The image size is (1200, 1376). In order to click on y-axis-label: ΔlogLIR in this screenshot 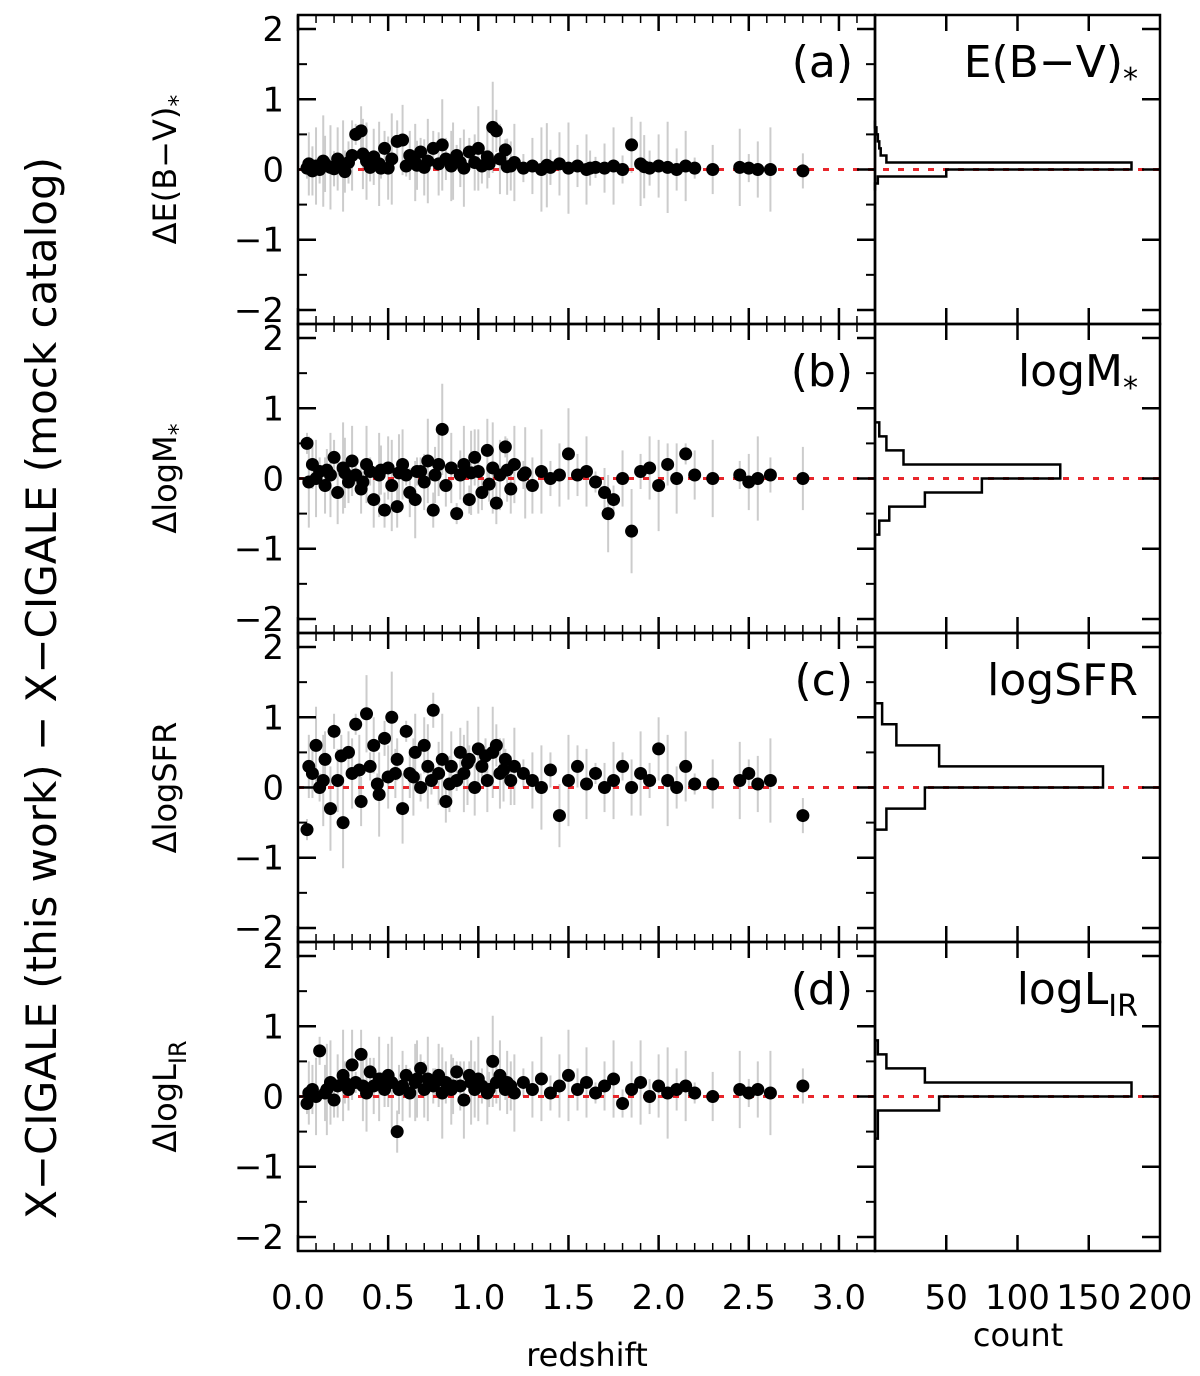, I will do `click(169, 1096)`.